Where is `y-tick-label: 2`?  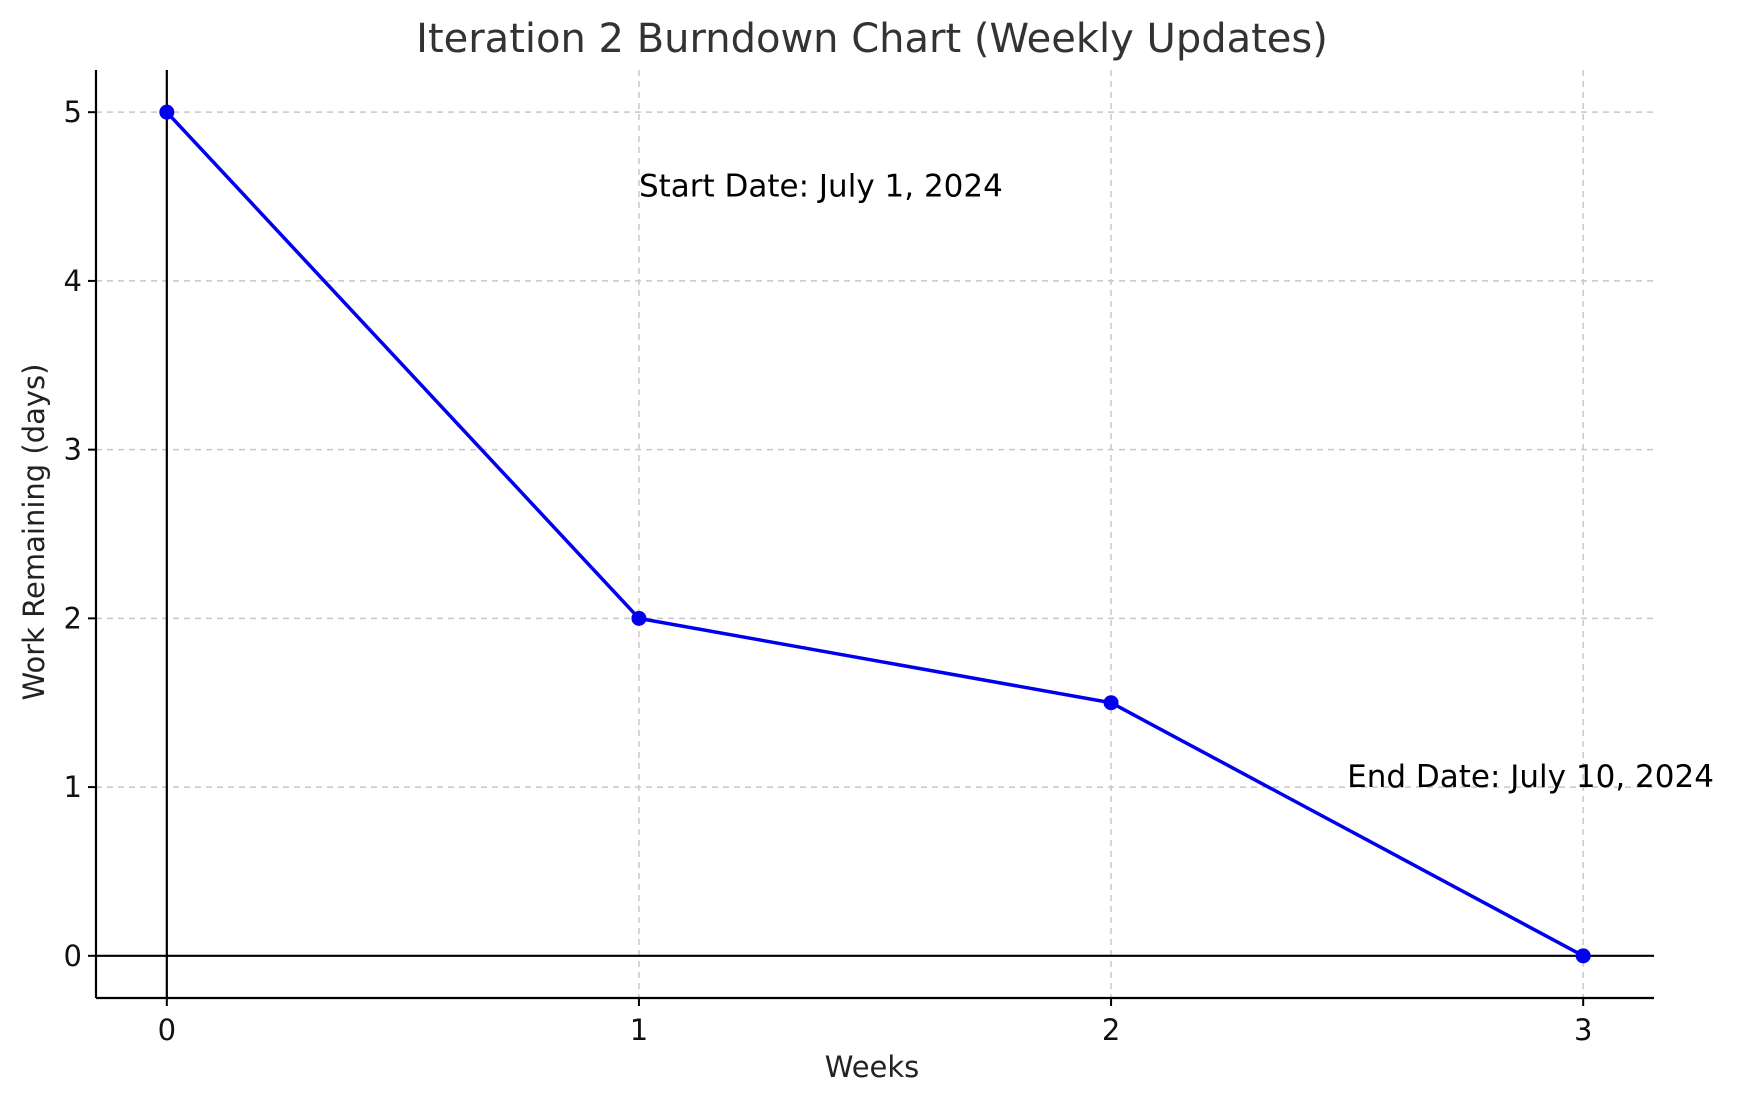
y-tick-label: 2 is located at coordinates (73, 618).